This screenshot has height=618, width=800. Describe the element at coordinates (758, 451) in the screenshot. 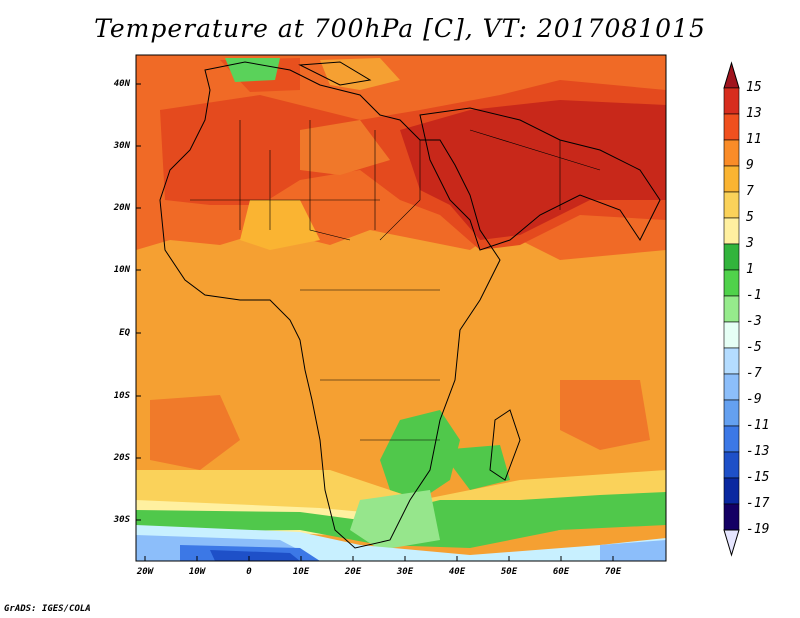

I see `colorbar-label: -13` at that location.